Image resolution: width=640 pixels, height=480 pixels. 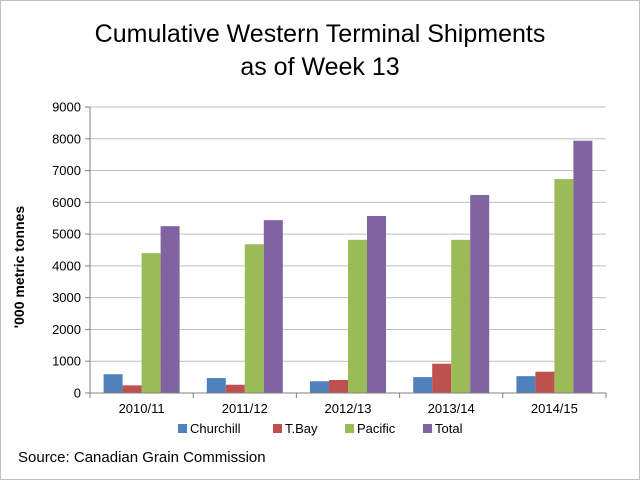 I want to click on y-axis-title: '000 metric tonnes, so click(x=19, y=267).